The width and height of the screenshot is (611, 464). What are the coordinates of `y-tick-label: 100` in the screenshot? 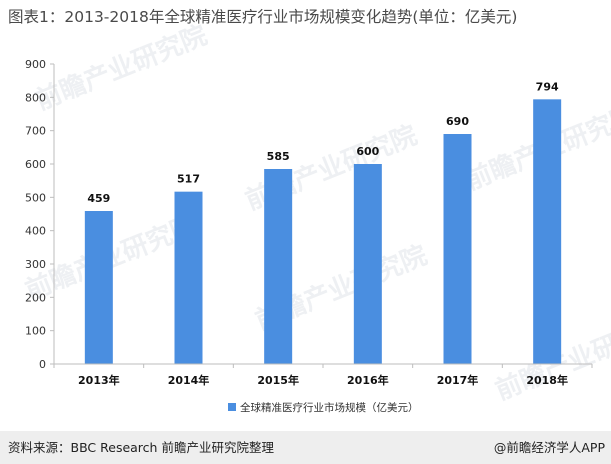 It's located at (35, 331).